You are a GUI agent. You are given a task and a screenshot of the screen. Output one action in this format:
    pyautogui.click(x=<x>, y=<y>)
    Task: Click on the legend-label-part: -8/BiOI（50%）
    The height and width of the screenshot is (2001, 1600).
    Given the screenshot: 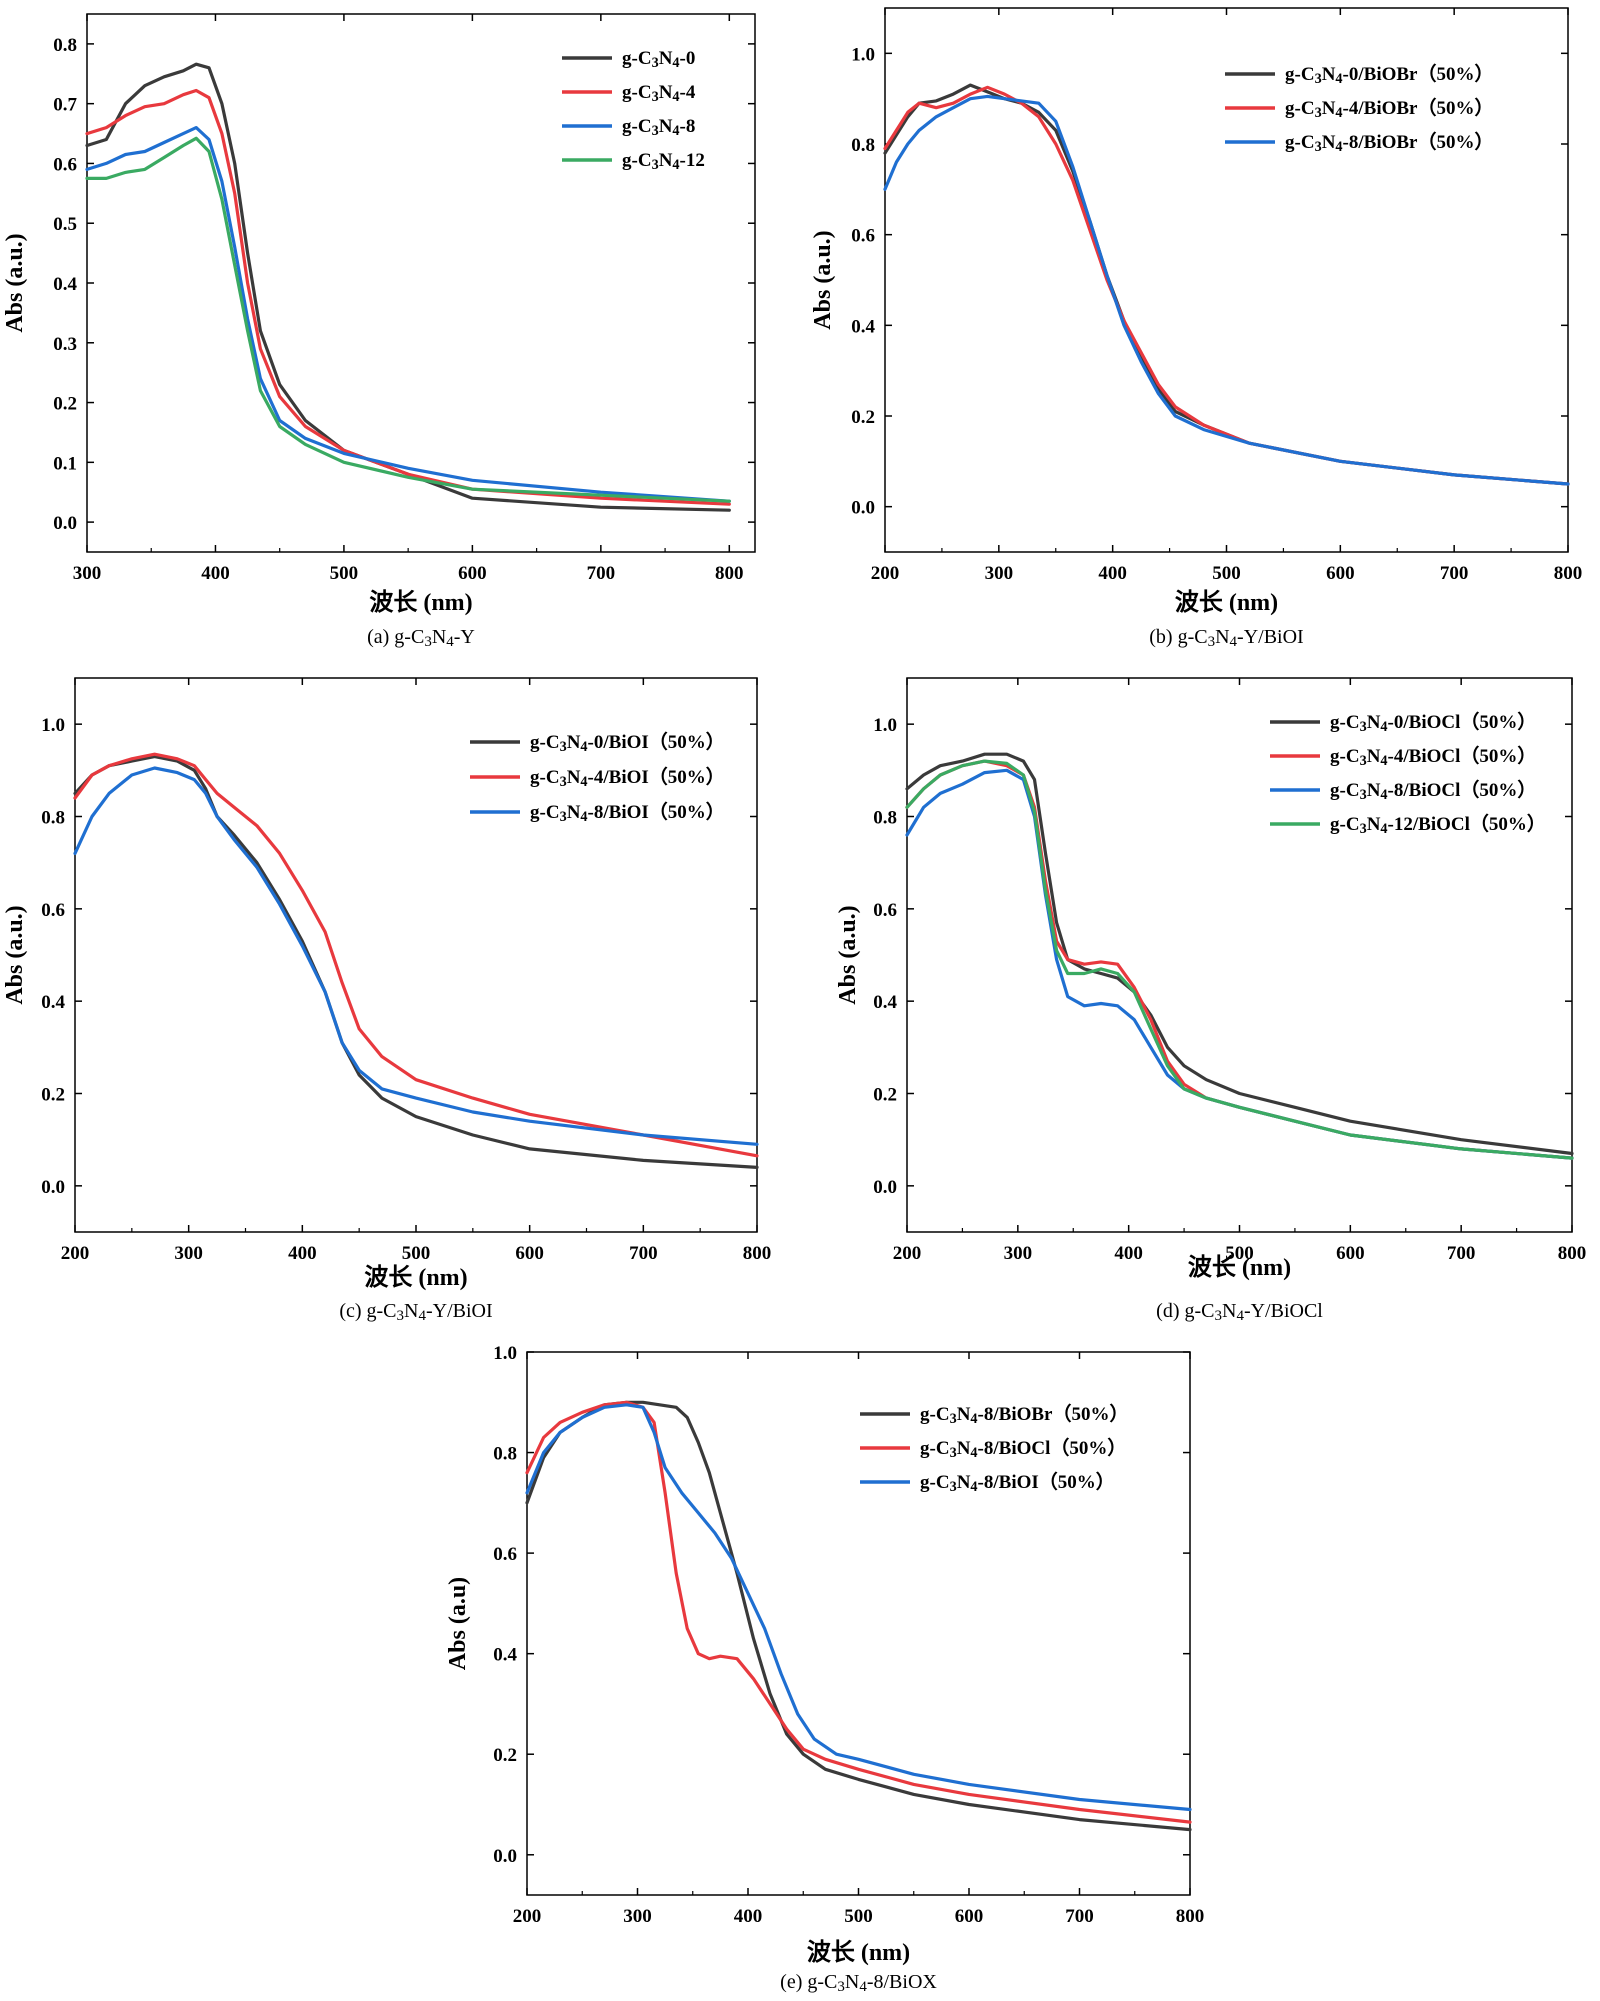 What is the action you would take?
    pyautogui.click(x=656, y=811)
    